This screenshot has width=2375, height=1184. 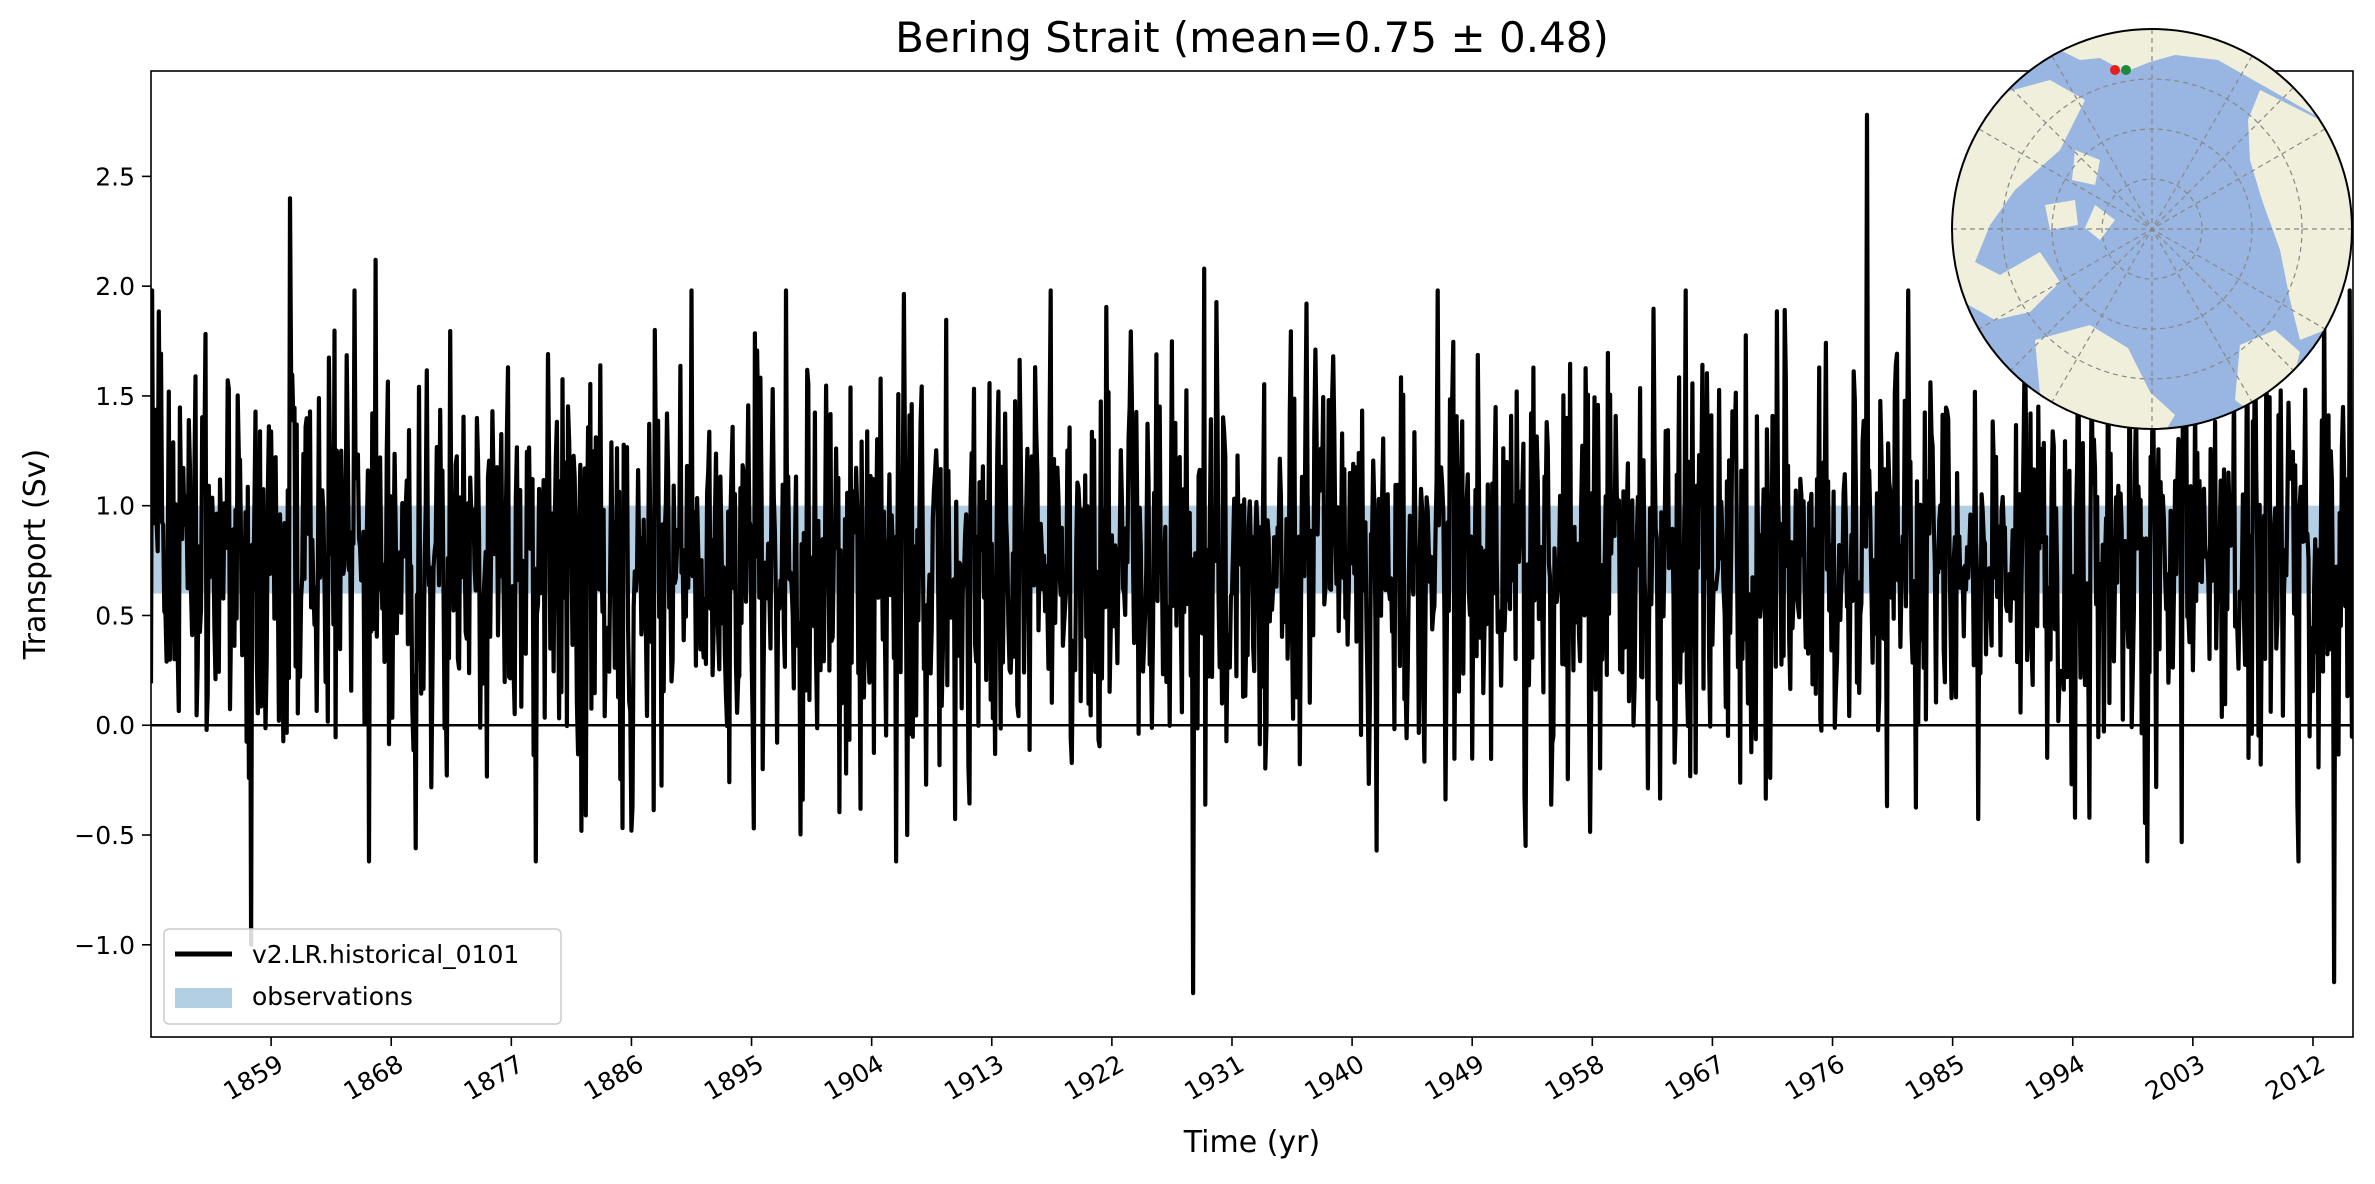 What do you see at coordinates (254, 1077) in the screenshot?
I see `x-tick-label: 1859` at bounding box center [254, 1077].